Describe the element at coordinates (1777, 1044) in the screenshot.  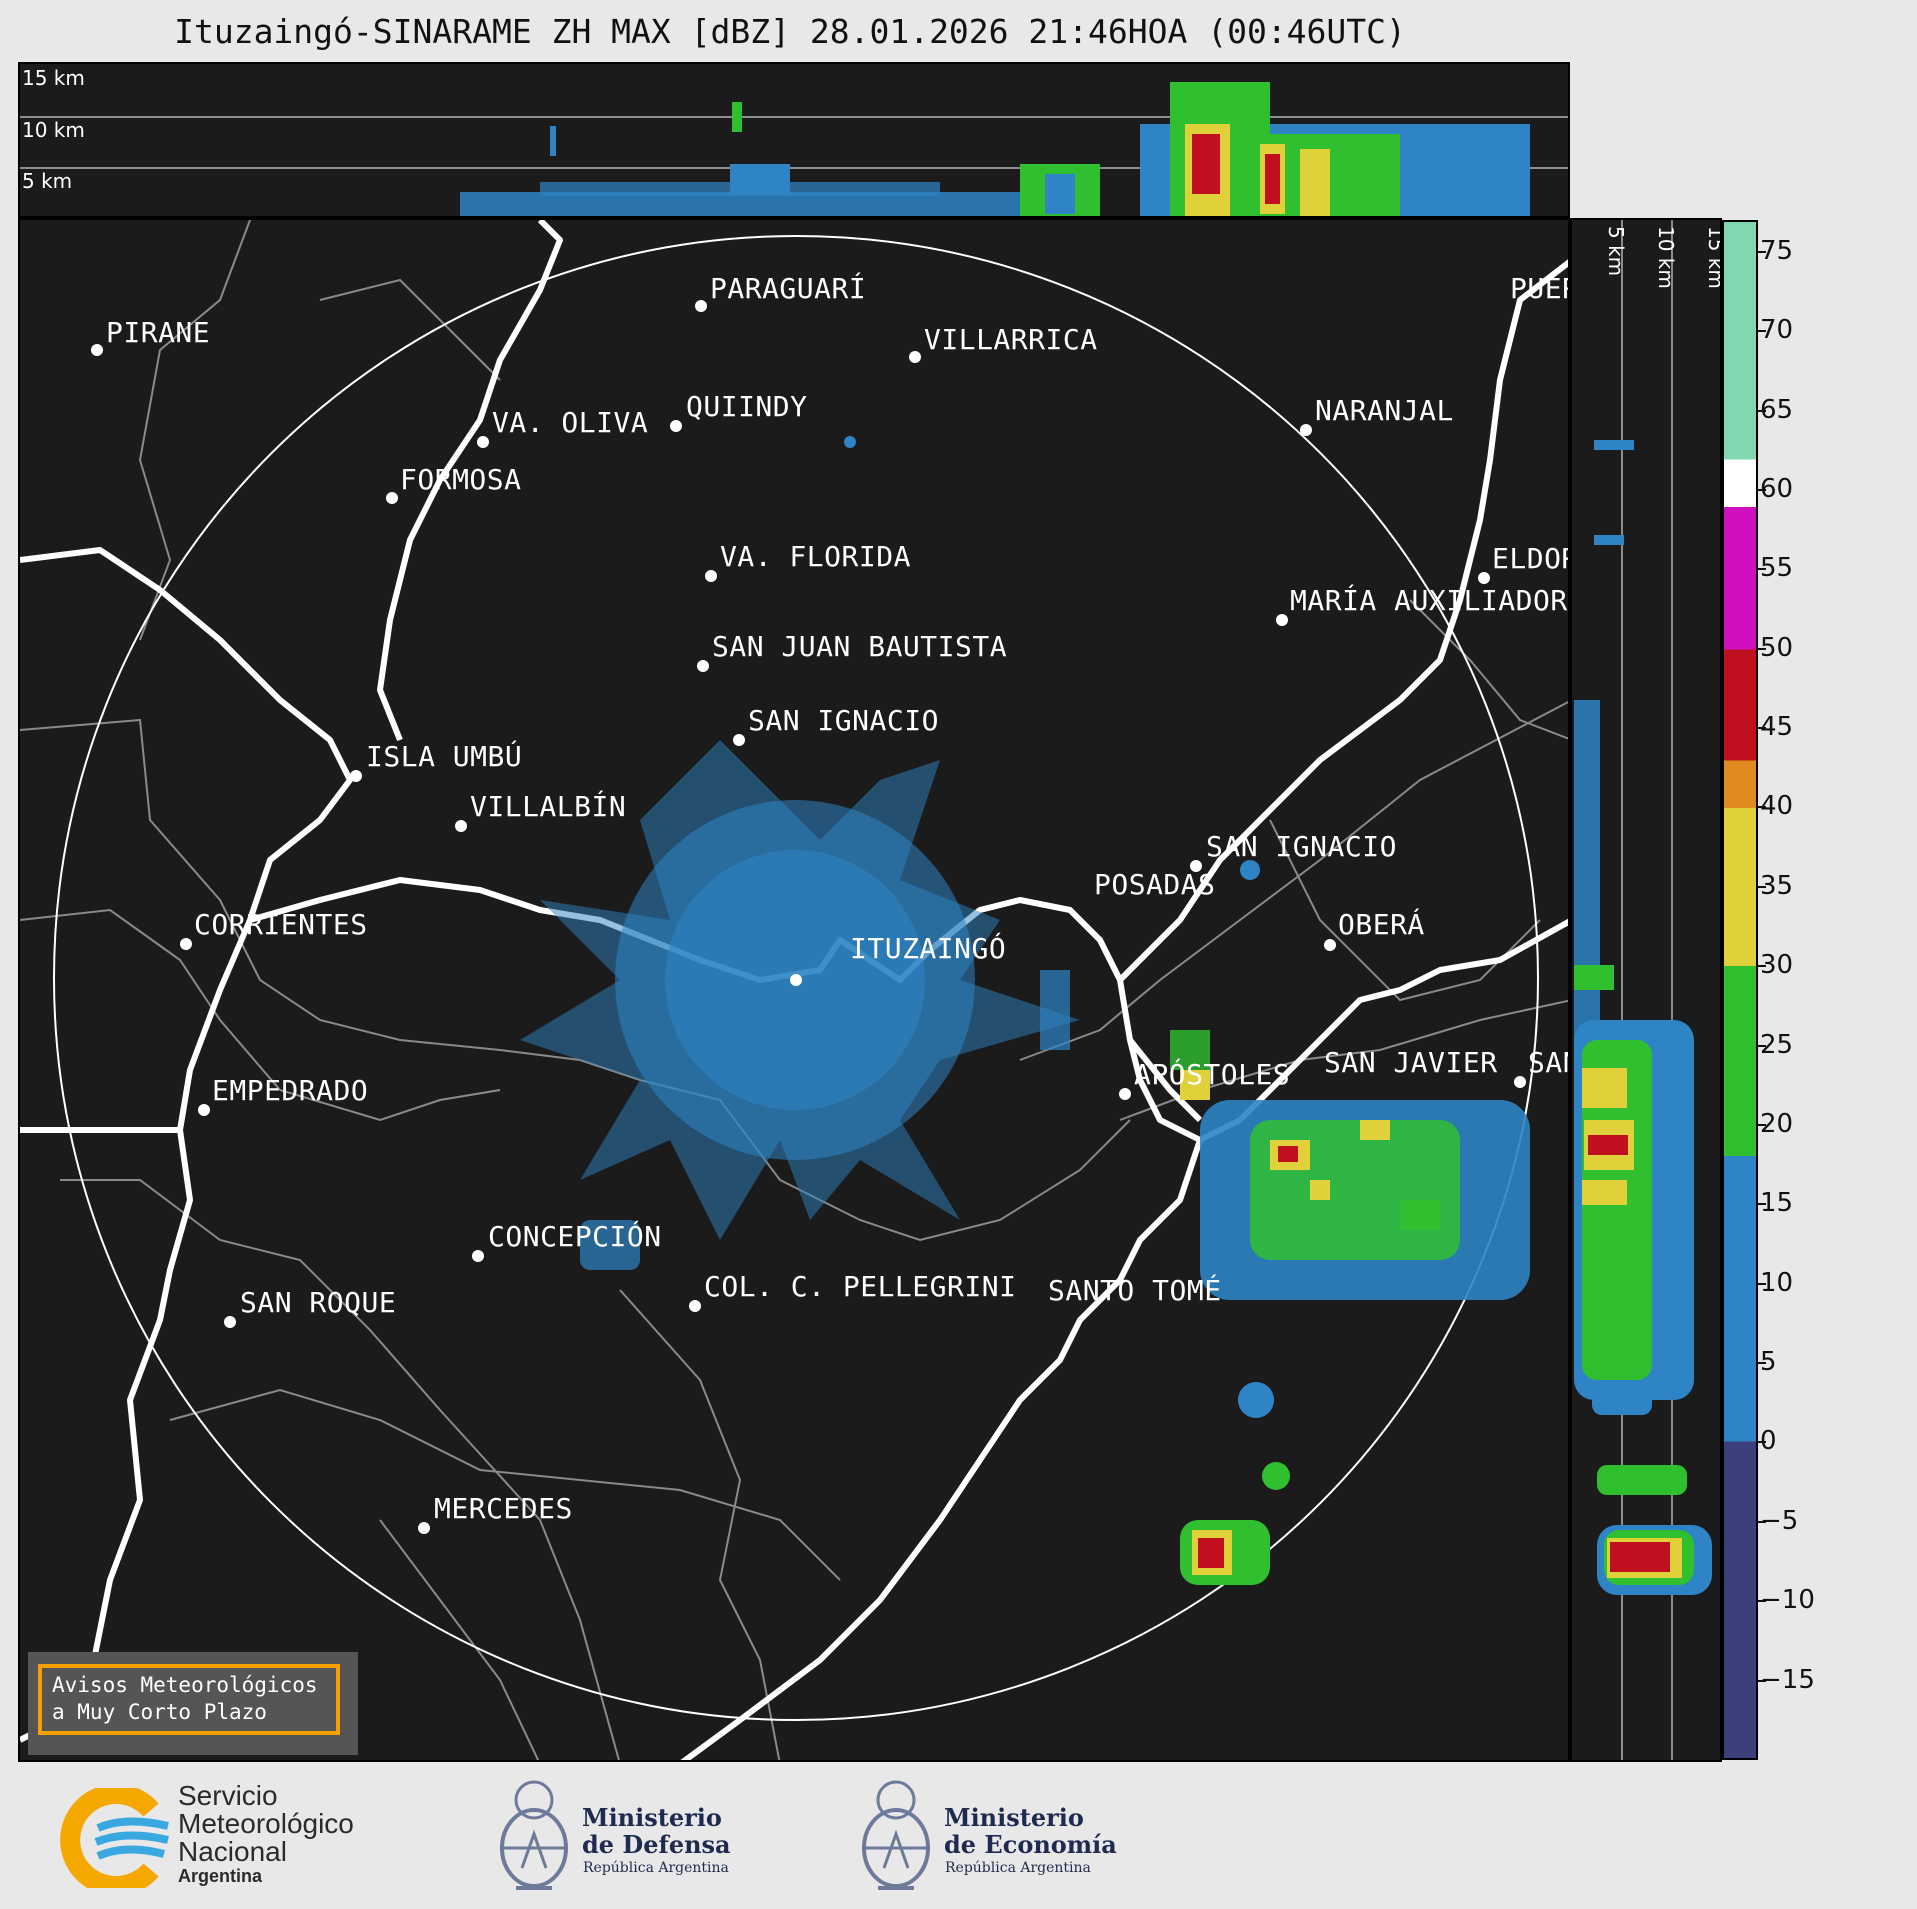
I see `colorbar-tick-label: 25` at that location.